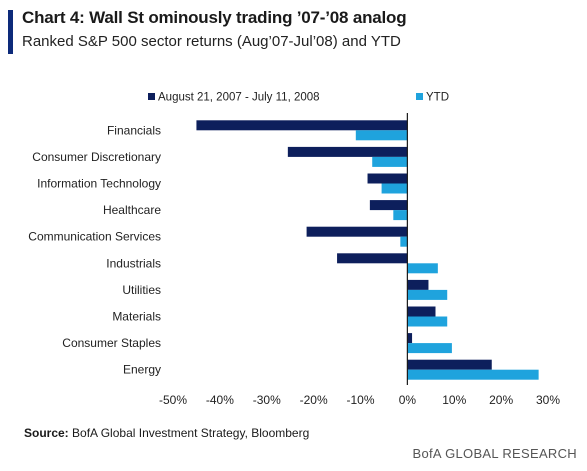 The width and height of the screenshot is (587, 471). What do you see at coordinates (132, 210) in the screenshot?
I see `category-label: Healthcare` at bounding box center [132, 210].